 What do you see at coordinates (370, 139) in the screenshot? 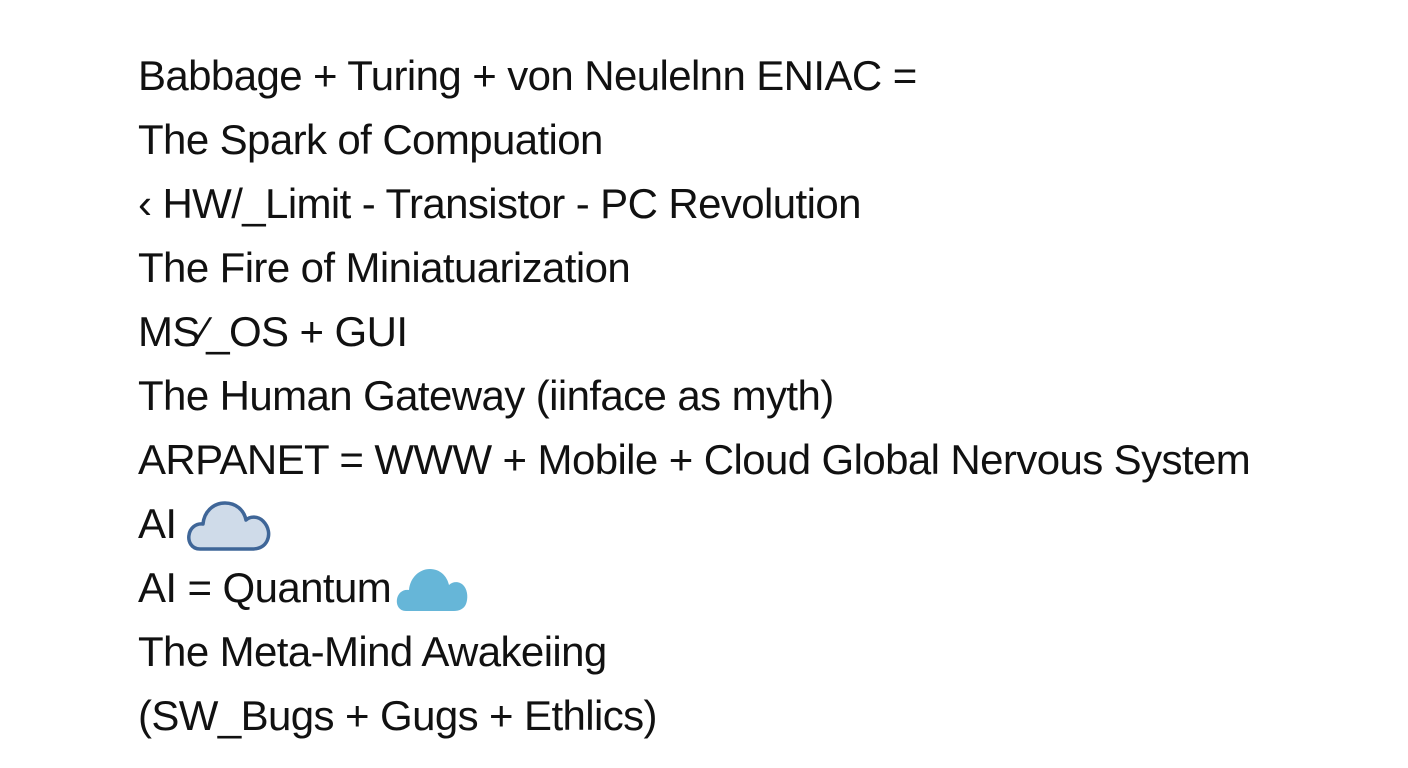
I see `line-2-text: The Spark of Compuation` at bounding box center [370, 139].